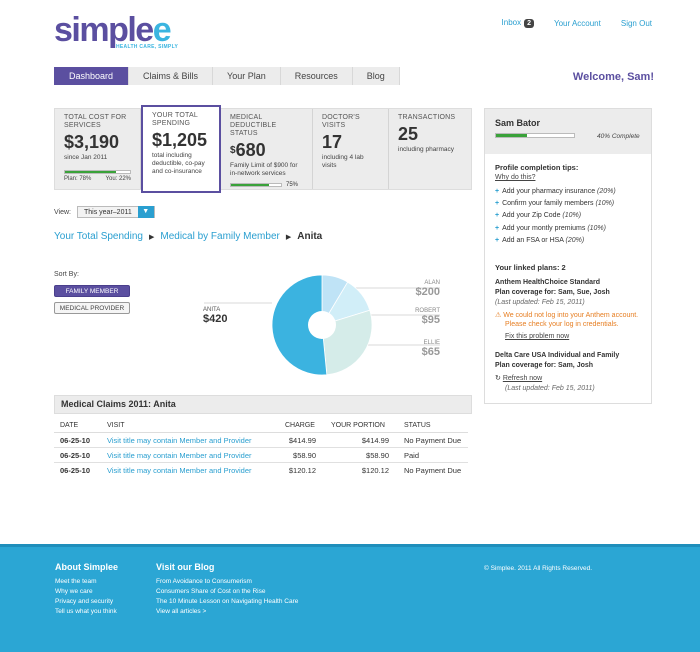 The image size is (700, 652). I want to click on tab-your-plan: Your Plan, so click(247, 76).